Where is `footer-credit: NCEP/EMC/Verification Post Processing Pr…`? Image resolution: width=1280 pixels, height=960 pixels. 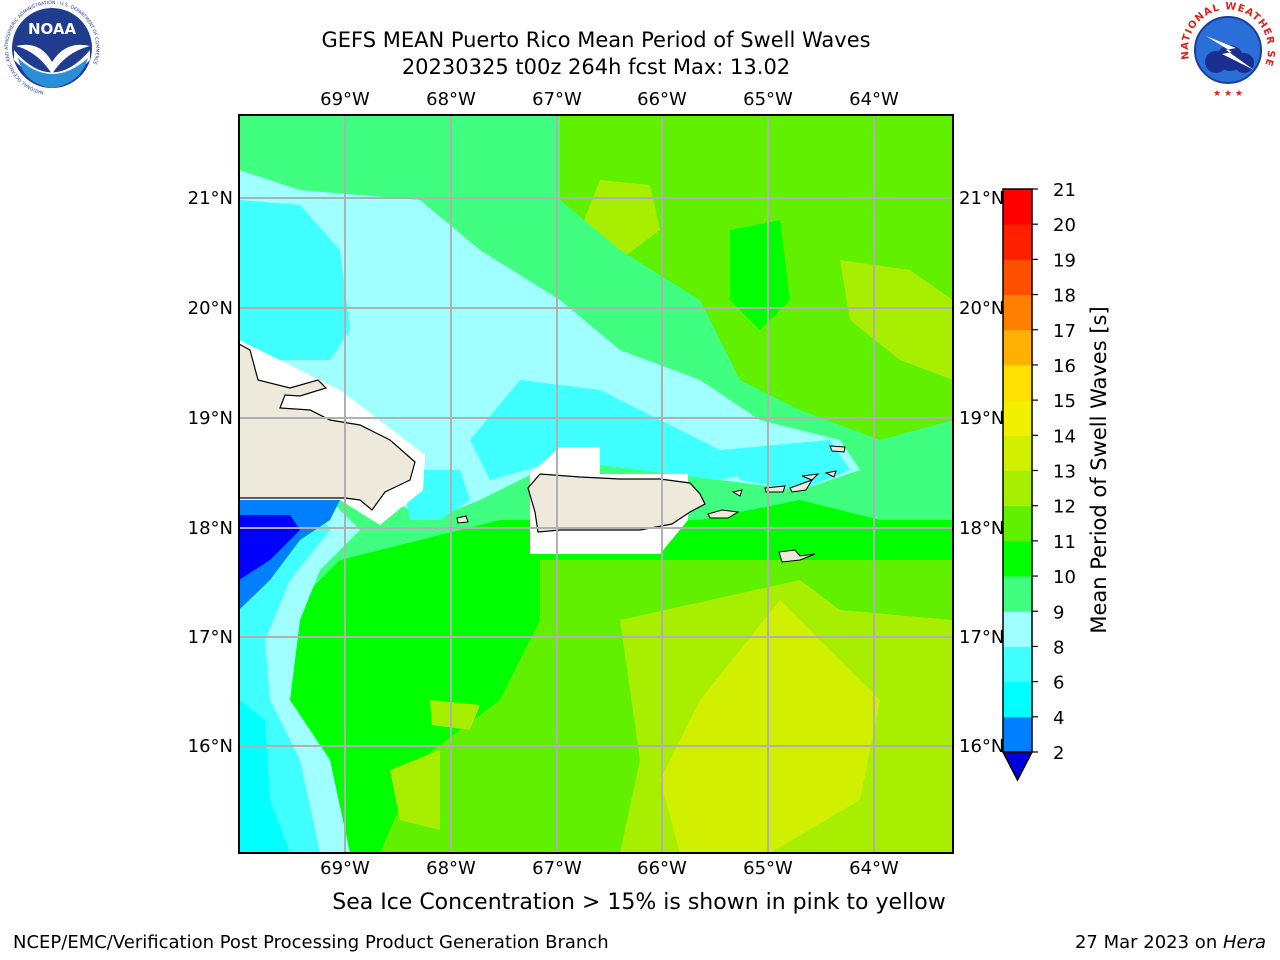
footer-credit: NCEP/EMC/Verification Post Processing Pr… is located at coordinates (311, 942).